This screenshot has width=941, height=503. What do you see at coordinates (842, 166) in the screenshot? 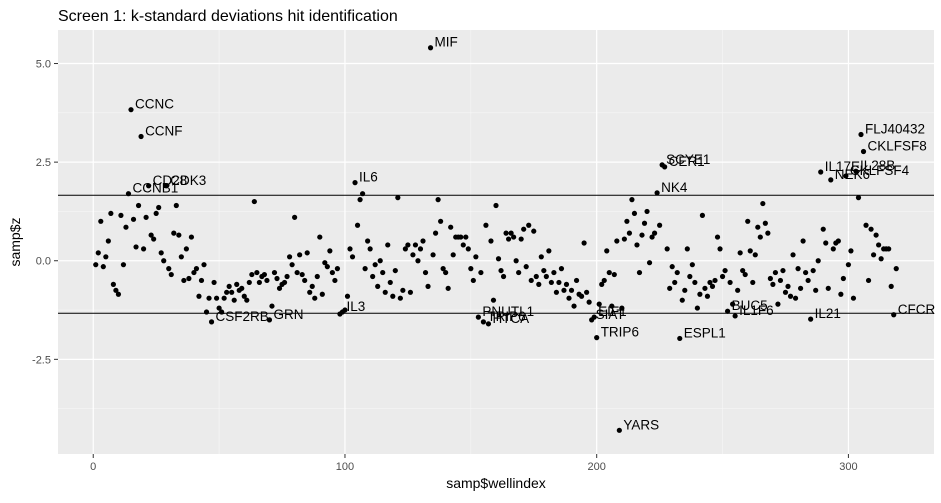
I see `point-label: IL17E` at bounding box center [842, 166].